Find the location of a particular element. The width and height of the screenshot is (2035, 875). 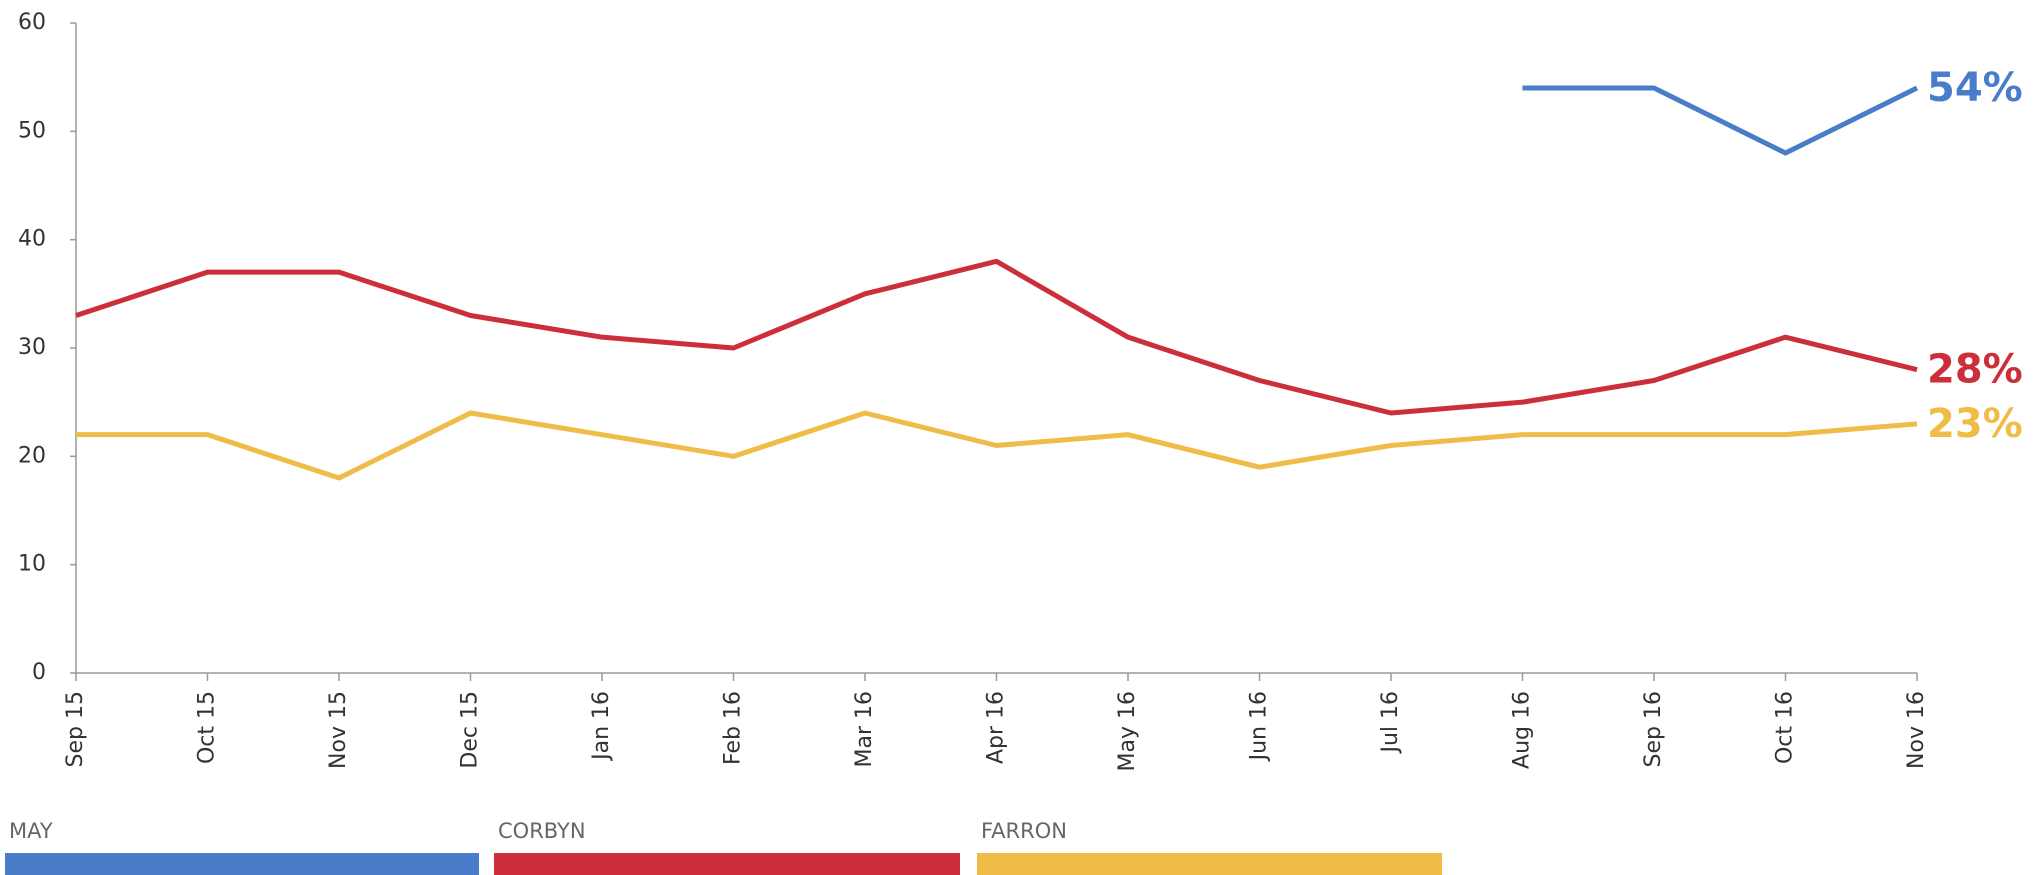

legend-label: MAY is located at coordinates (31, 831).